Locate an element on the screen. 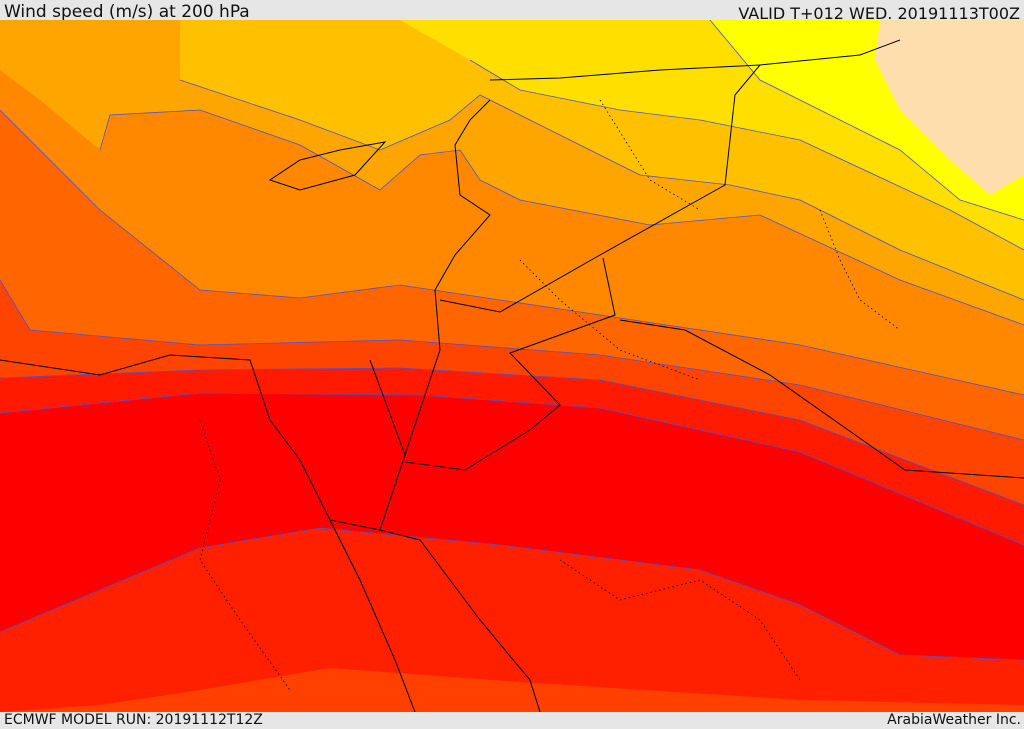 The image size is (1024, 729). map-title: Wind speed (m/s) at 200 hPa is located at coordinates (127, 12).